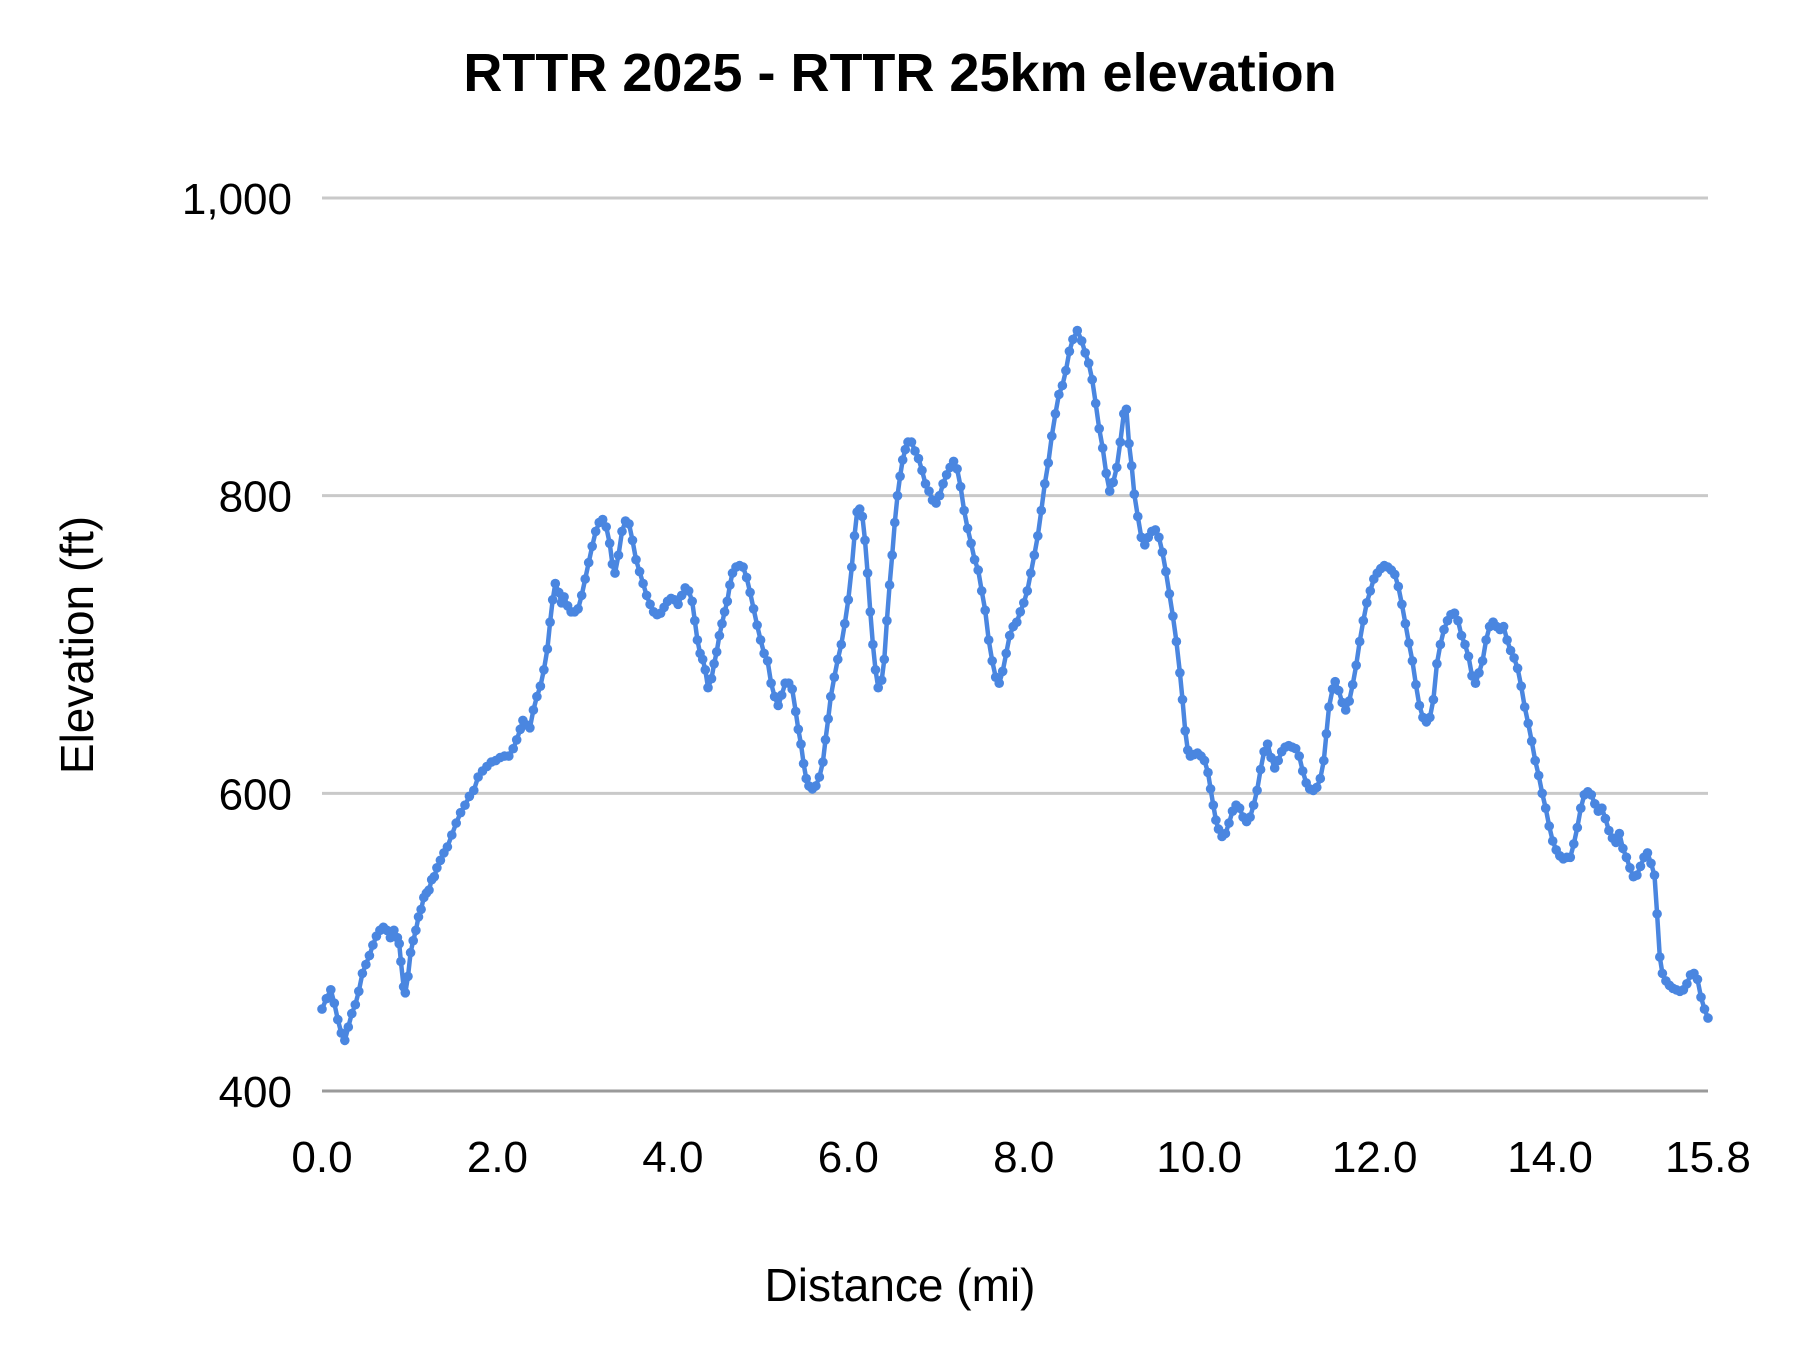 The image size is (1800, 1350). What do you see at coordinates (237, 199) in the screenshot?
I see `y-tick-label: 1,000` at bounding box center [237, 199].